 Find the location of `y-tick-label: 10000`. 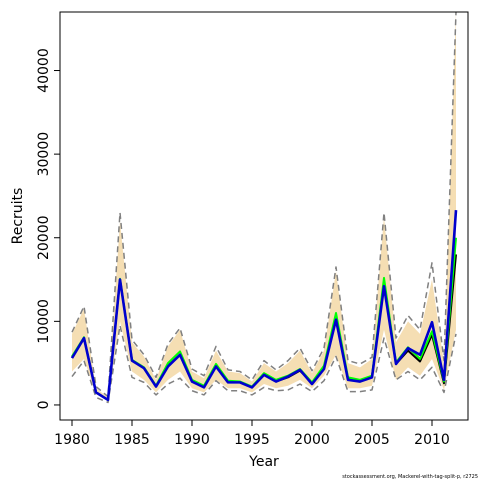

y-tick-label: 10000 is located at coordinates (44, 321).